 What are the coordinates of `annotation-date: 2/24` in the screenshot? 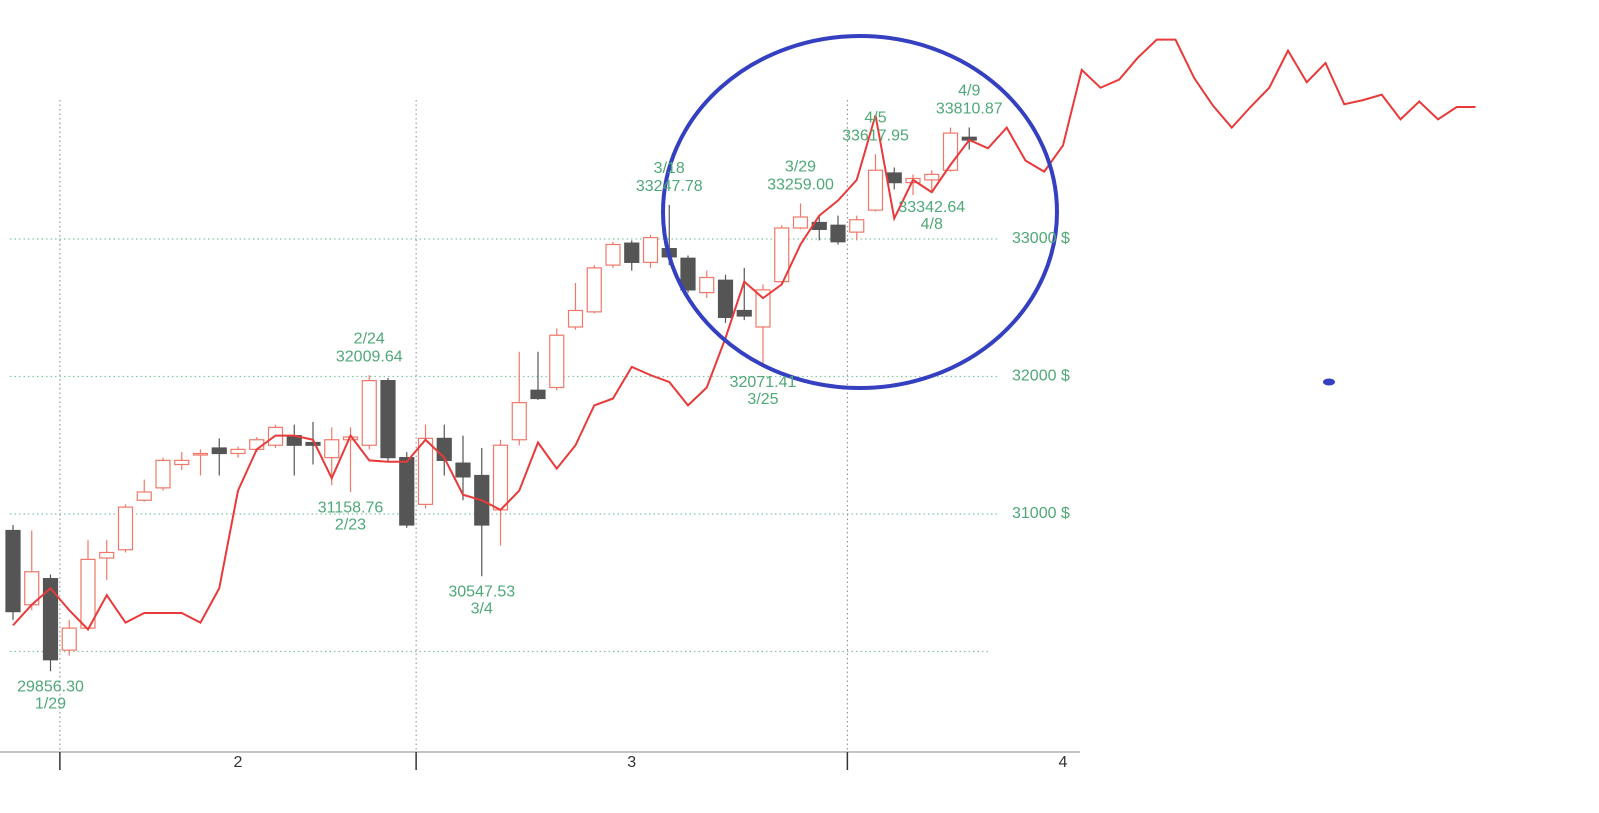 It's located at (369, 338).